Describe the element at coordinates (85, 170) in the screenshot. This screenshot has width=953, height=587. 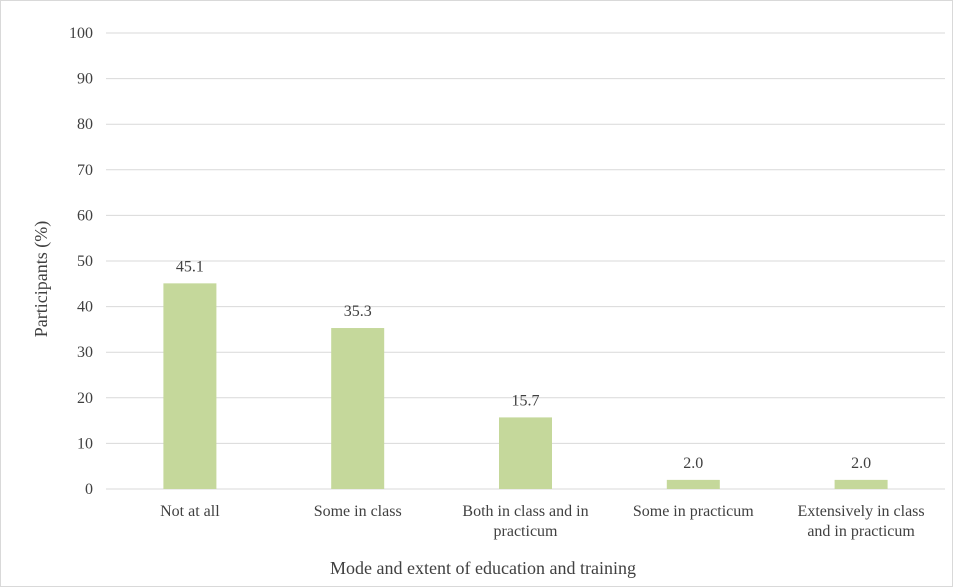
I see `y-tick-label: 70` at that location.